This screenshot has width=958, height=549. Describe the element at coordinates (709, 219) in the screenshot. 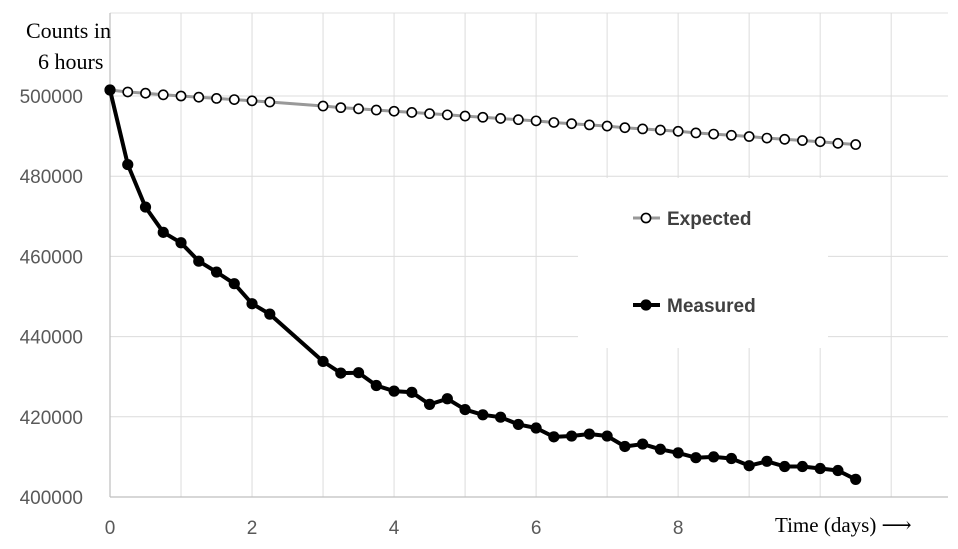

I see `legend-label-expected: Expected` at that location.